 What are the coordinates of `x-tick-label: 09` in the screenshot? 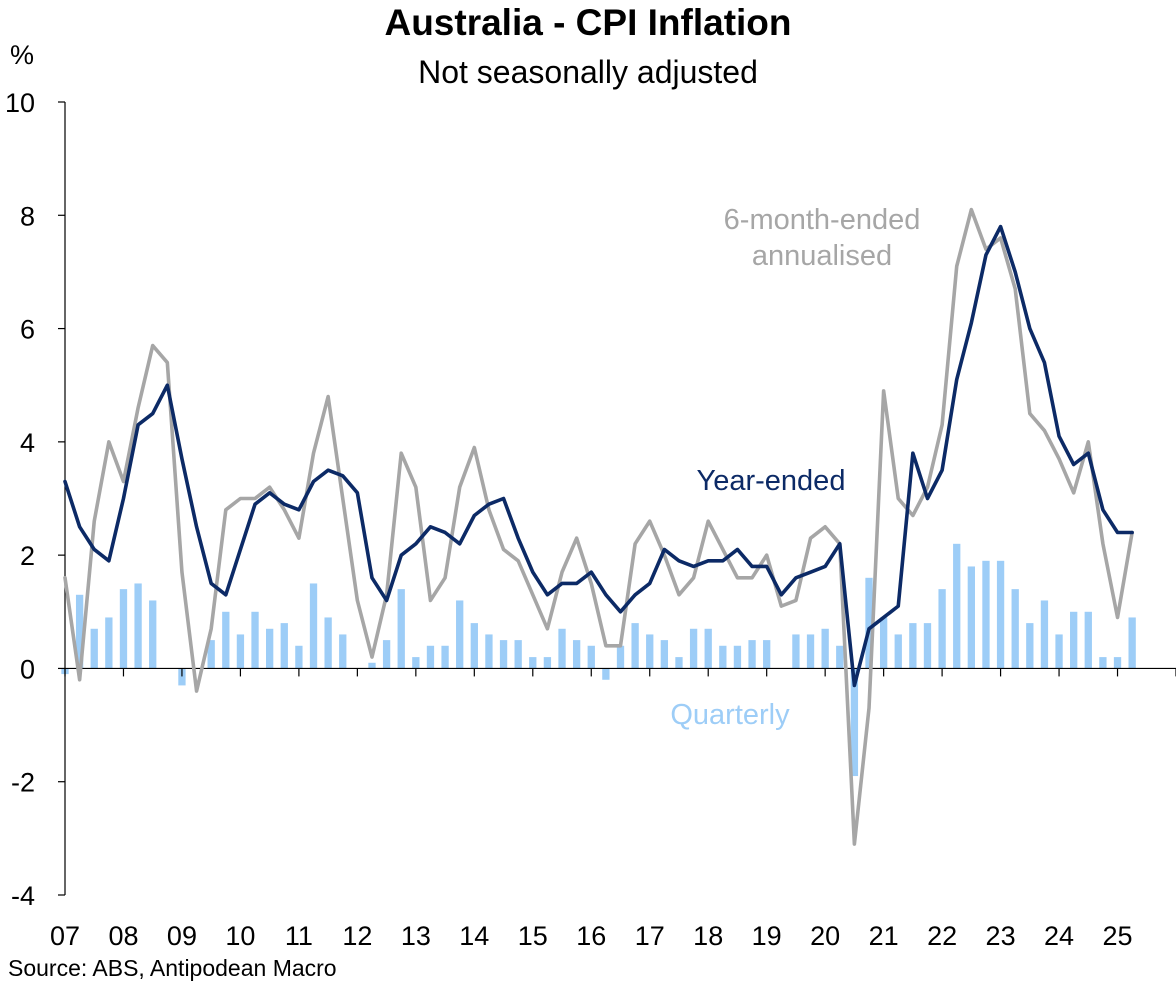 It's located at (182, 935).